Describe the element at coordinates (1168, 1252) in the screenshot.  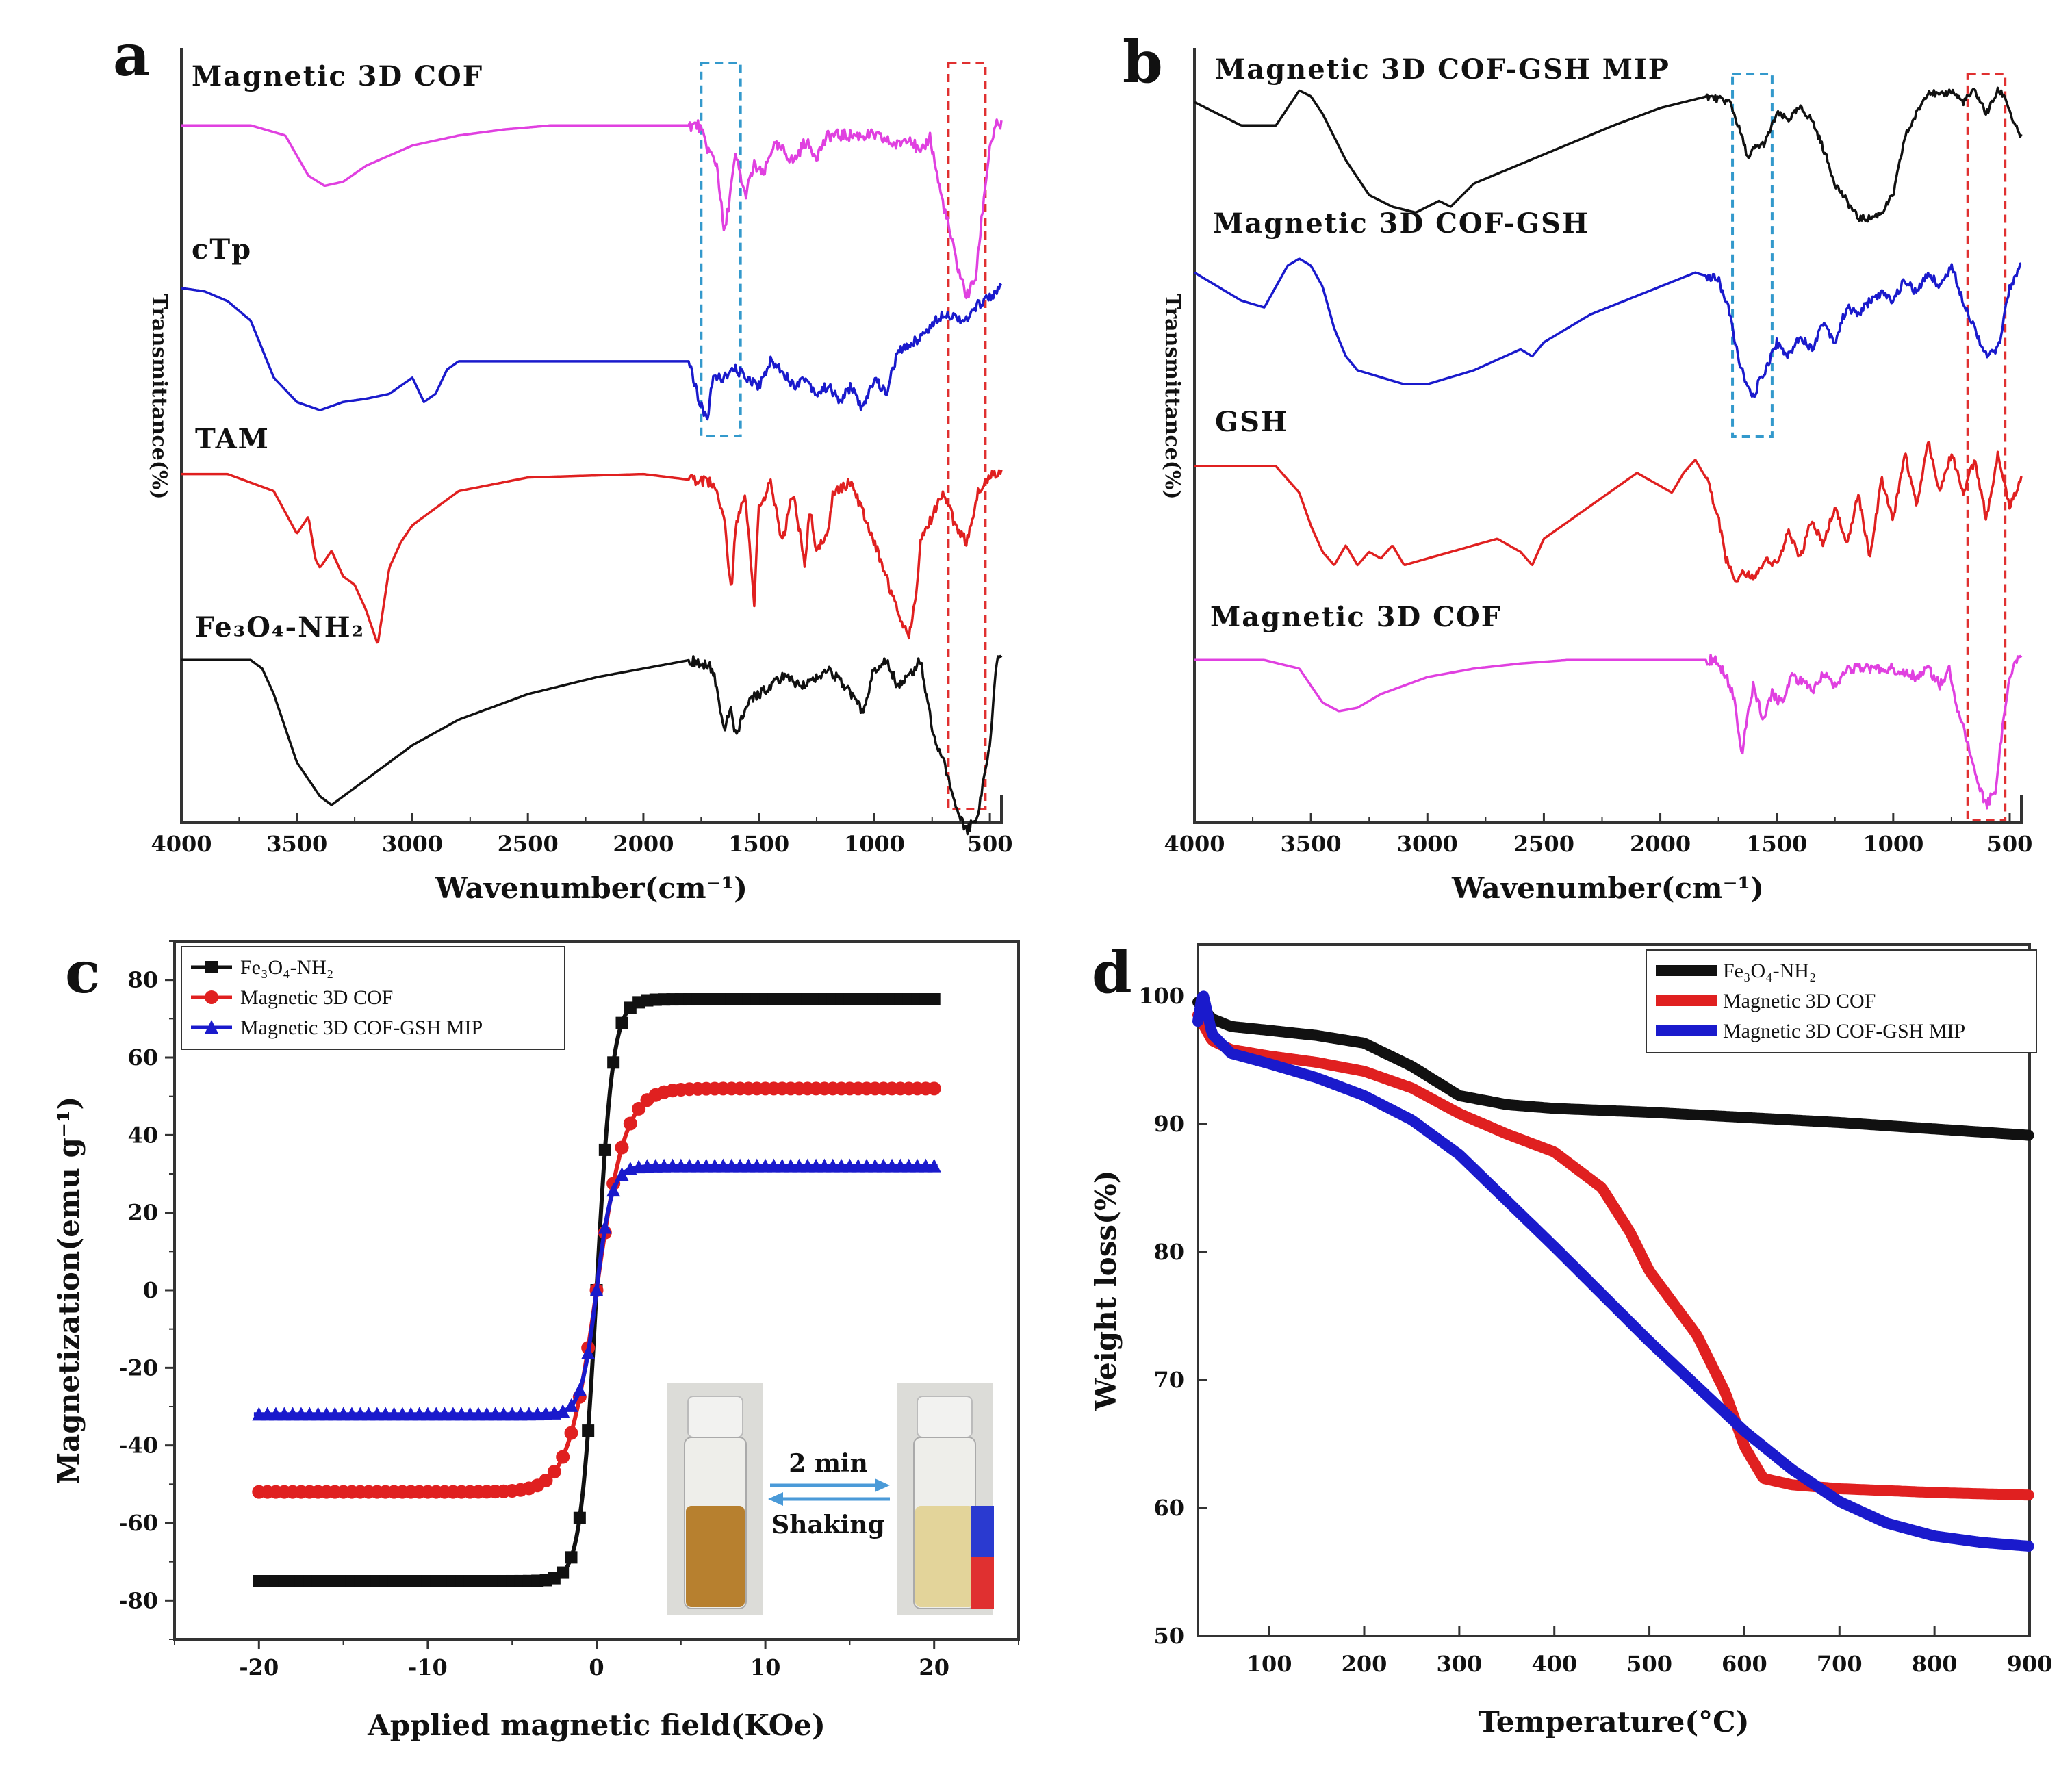
I see `panel-d-ytick-label: 80` at that location.